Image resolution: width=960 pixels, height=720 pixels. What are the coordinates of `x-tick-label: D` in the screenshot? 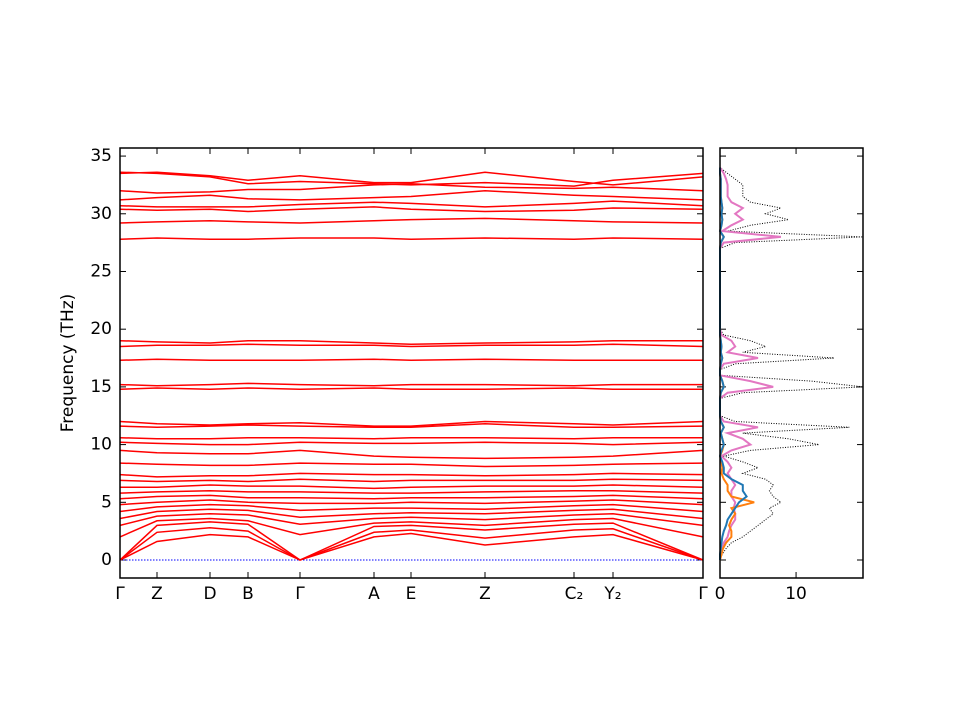 It's located at (209, 594).